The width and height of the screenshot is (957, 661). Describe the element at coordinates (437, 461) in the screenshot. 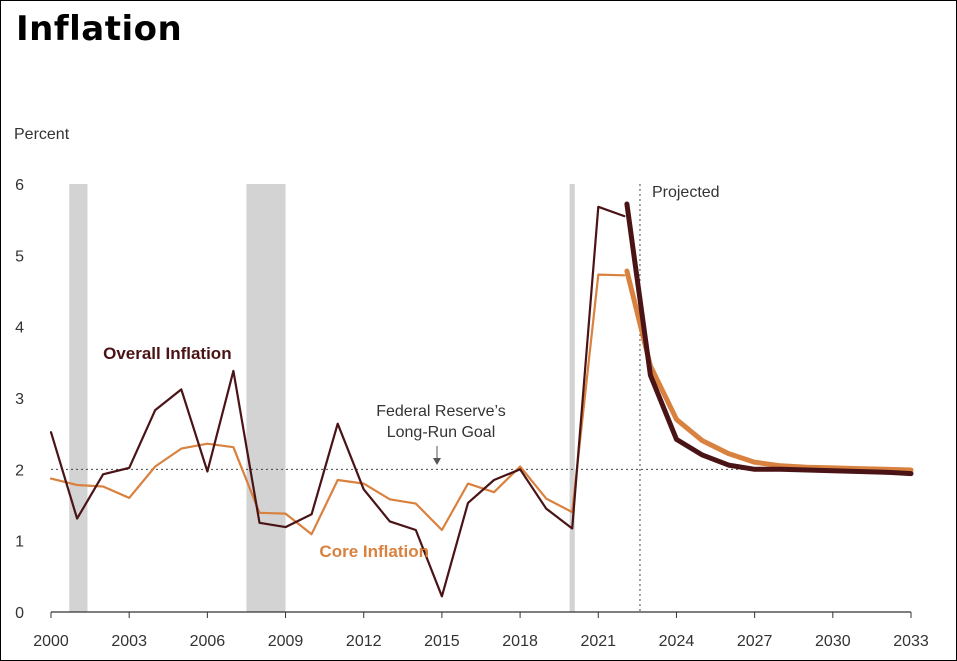

I see `long-run-goal-arrowhead` at that location.